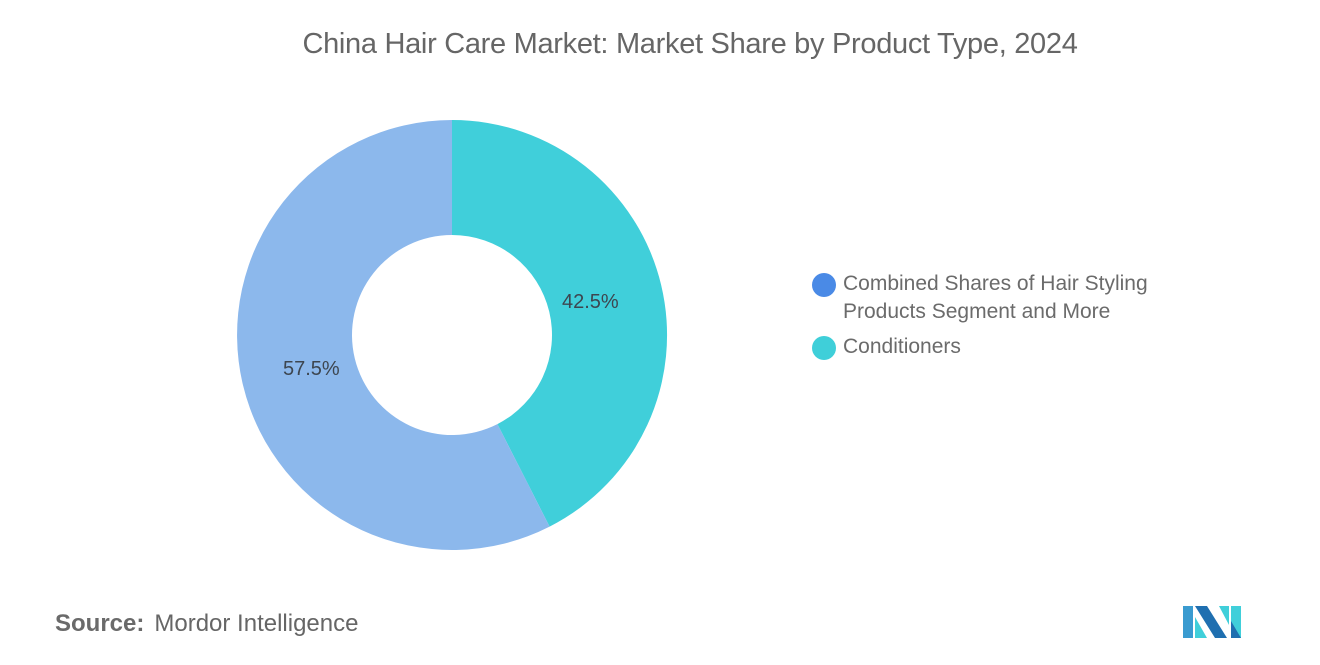 This screenshot has width=1320, height=665. Describe the element at coordinates (1212, 622) in the screenshot. I see `mordor-logo-icon` at that location.